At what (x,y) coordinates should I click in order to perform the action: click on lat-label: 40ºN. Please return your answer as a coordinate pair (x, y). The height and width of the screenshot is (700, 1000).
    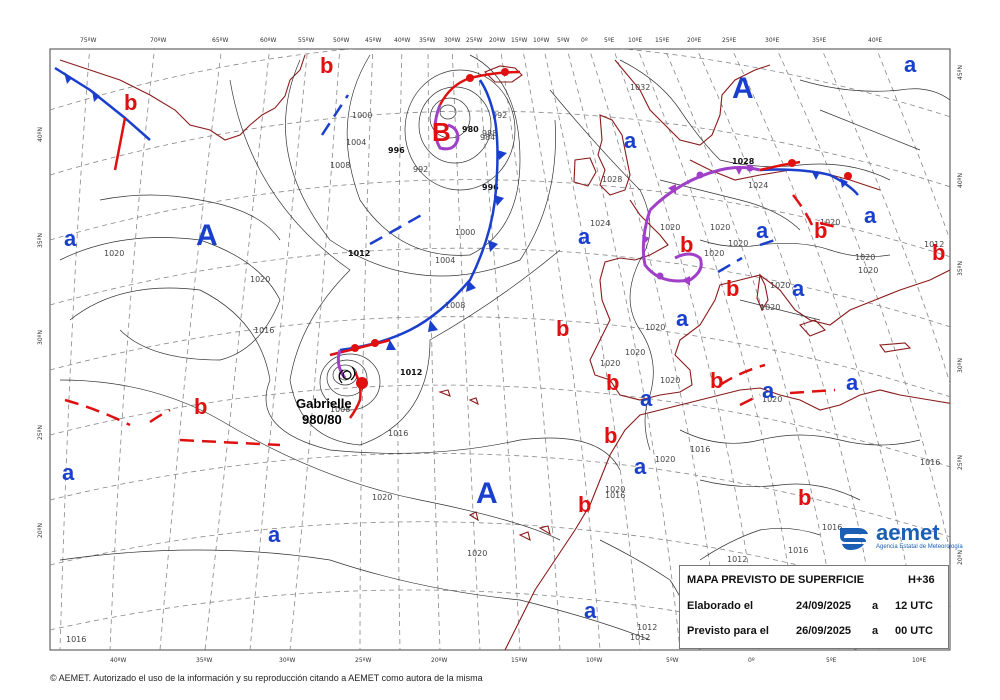
    Looking at the image, I should click on (40, 134).